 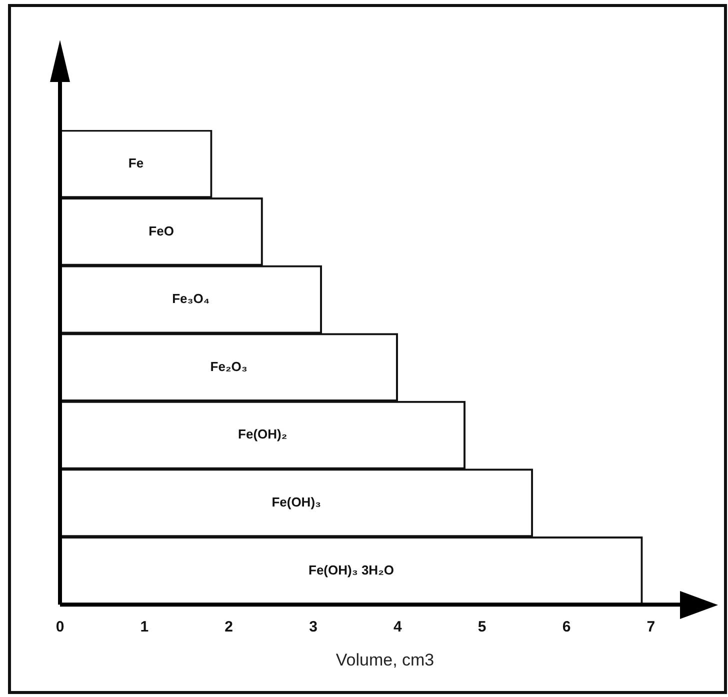 What do you see at coordinates (263, 434) in the screenshot?
I see `y-tick-label: Fe(OH)₂` at bounding box center [263, 434].